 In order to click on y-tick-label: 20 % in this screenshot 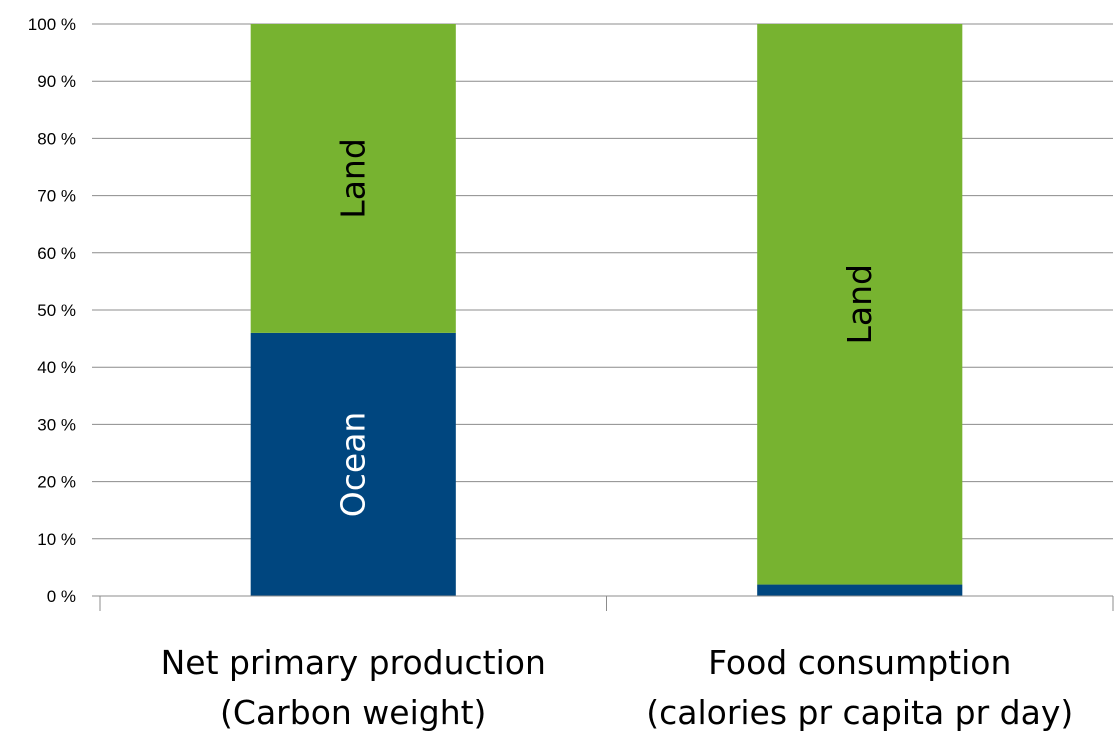, I will do `click(56, 482)`.